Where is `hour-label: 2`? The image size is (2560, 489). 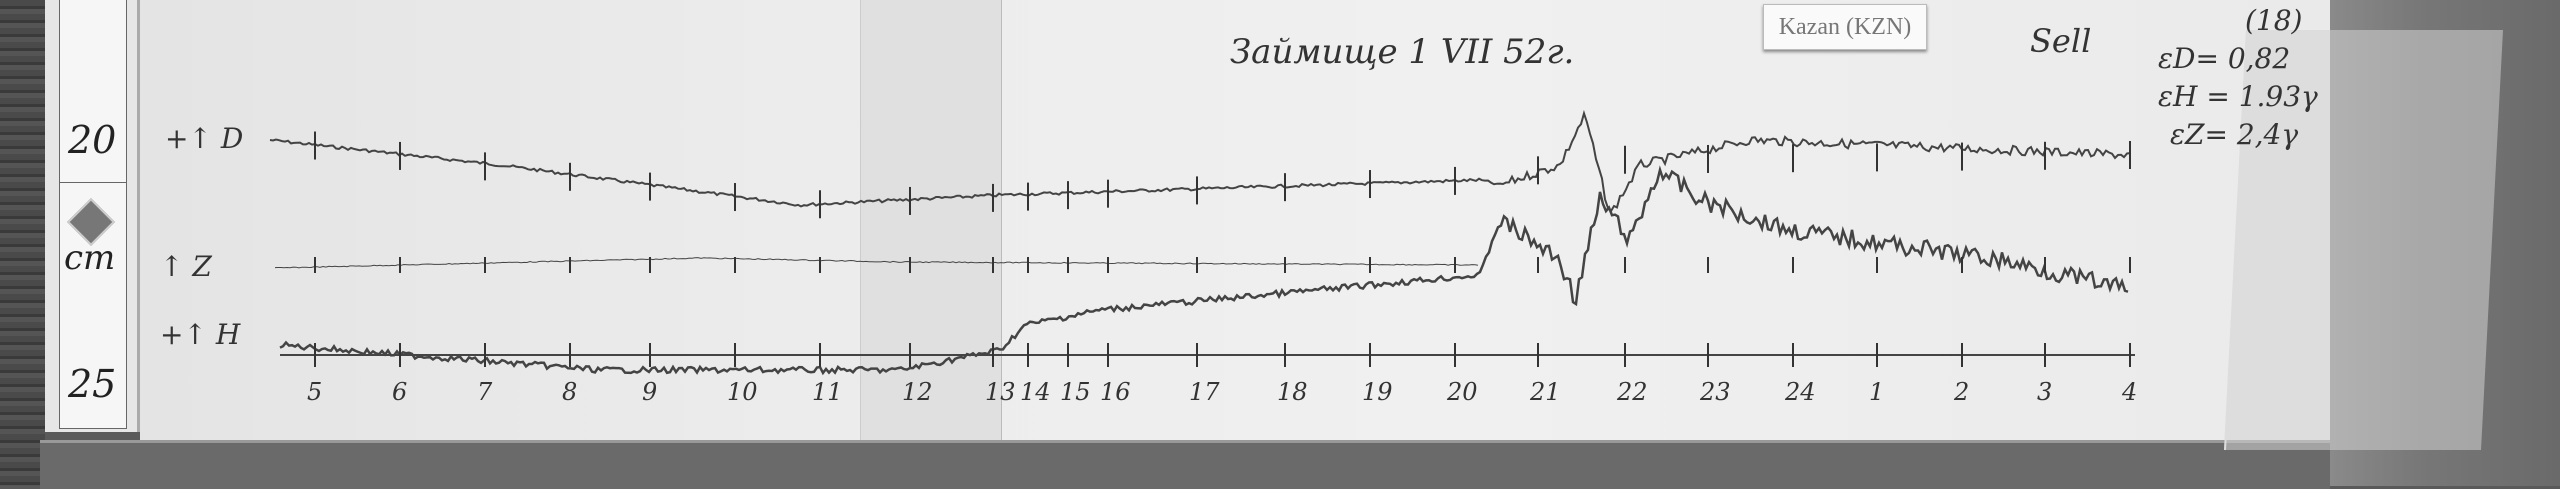
hour-label: 2 is located at coordinates (1962, 392).